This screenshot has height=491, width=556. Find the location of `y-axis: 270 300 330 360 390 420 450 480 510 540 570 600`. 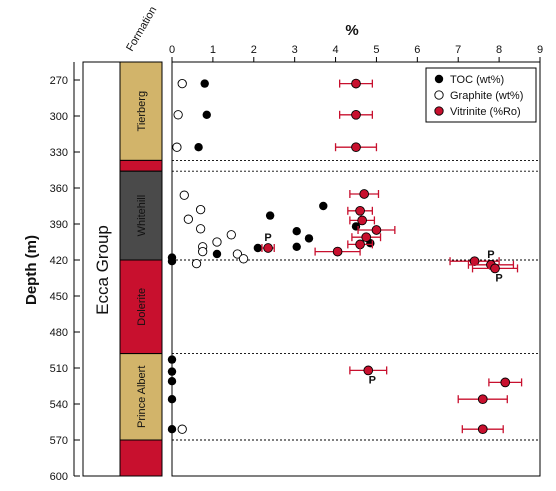

y-axis: 270 300 330 360 390 420 450 480 510 540 570 600 is located at coordinates (65, 272).